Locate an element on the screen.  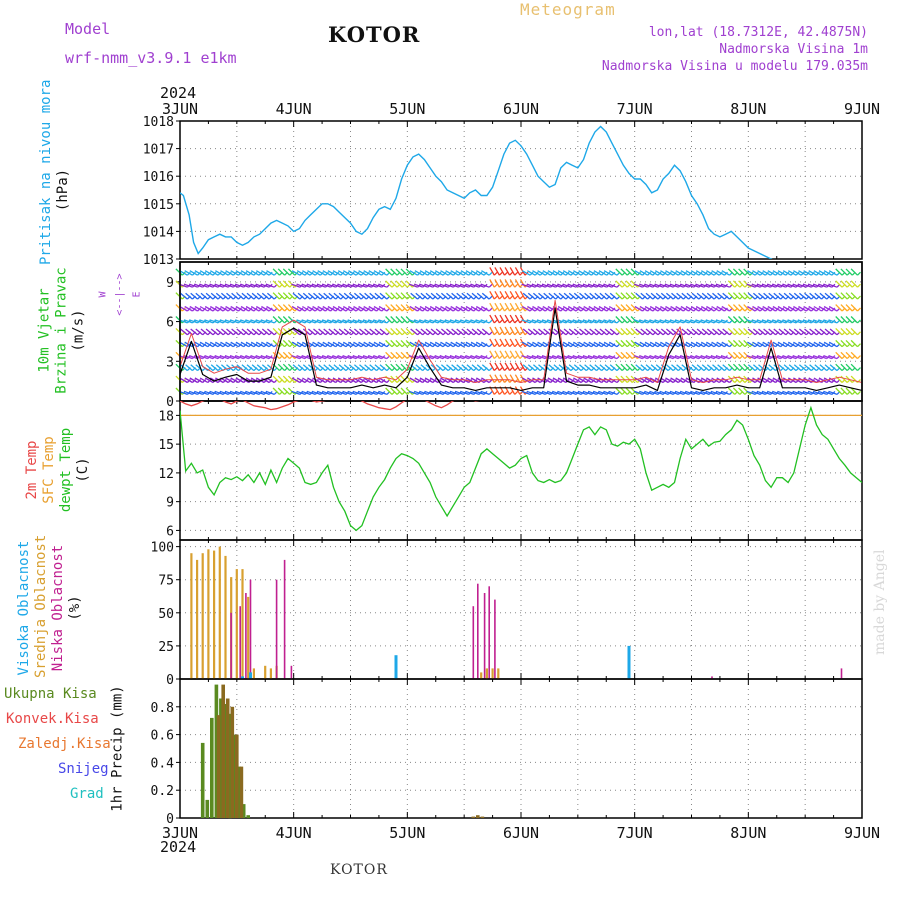
top-time-tick-label: 5JUN is located at coordinates (407, 109).